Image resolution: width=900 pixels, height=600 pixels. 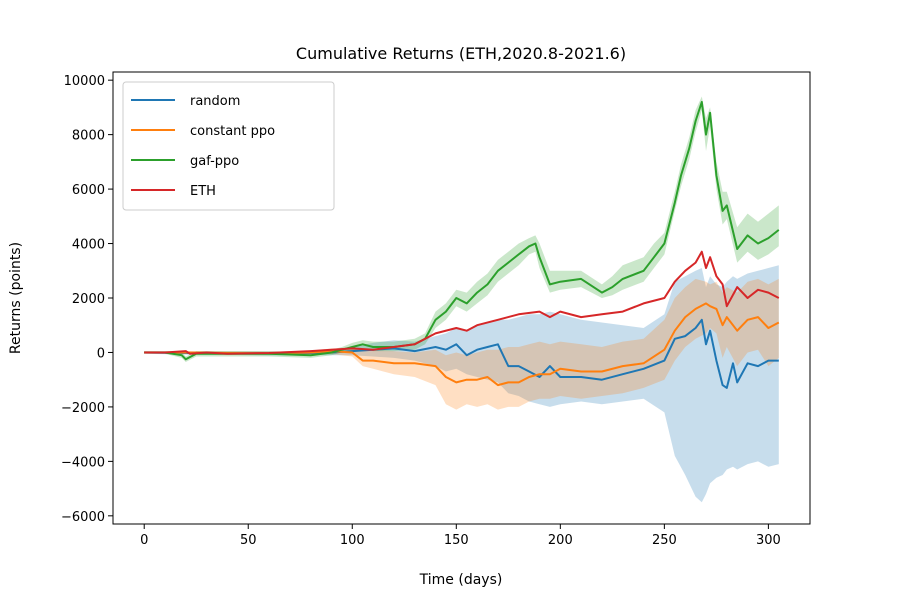 I want to click on y-tick-label: −6000, so click(x=83, y=517).